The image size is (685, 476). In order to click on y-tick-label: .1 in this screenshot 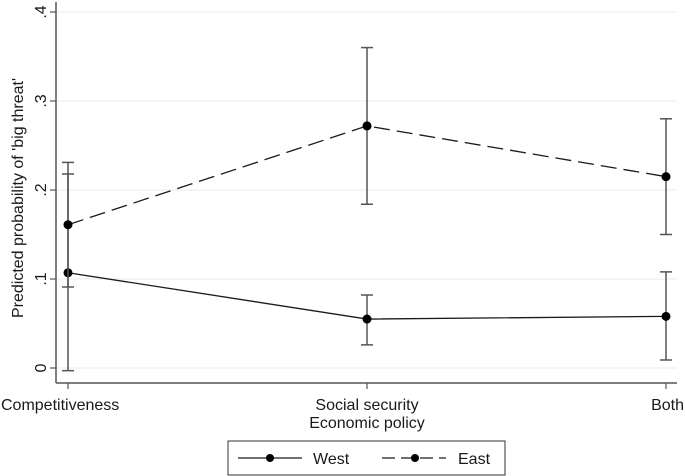, I will do `click(41, 278)`.